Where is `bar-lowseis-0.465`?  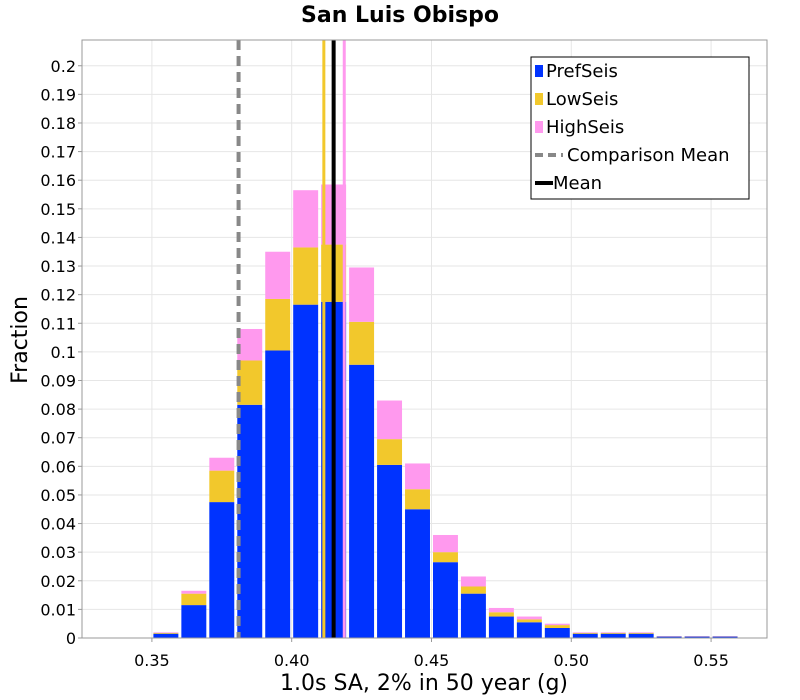 bar-lowseis-0.465 is located at coordinates (473, 590).